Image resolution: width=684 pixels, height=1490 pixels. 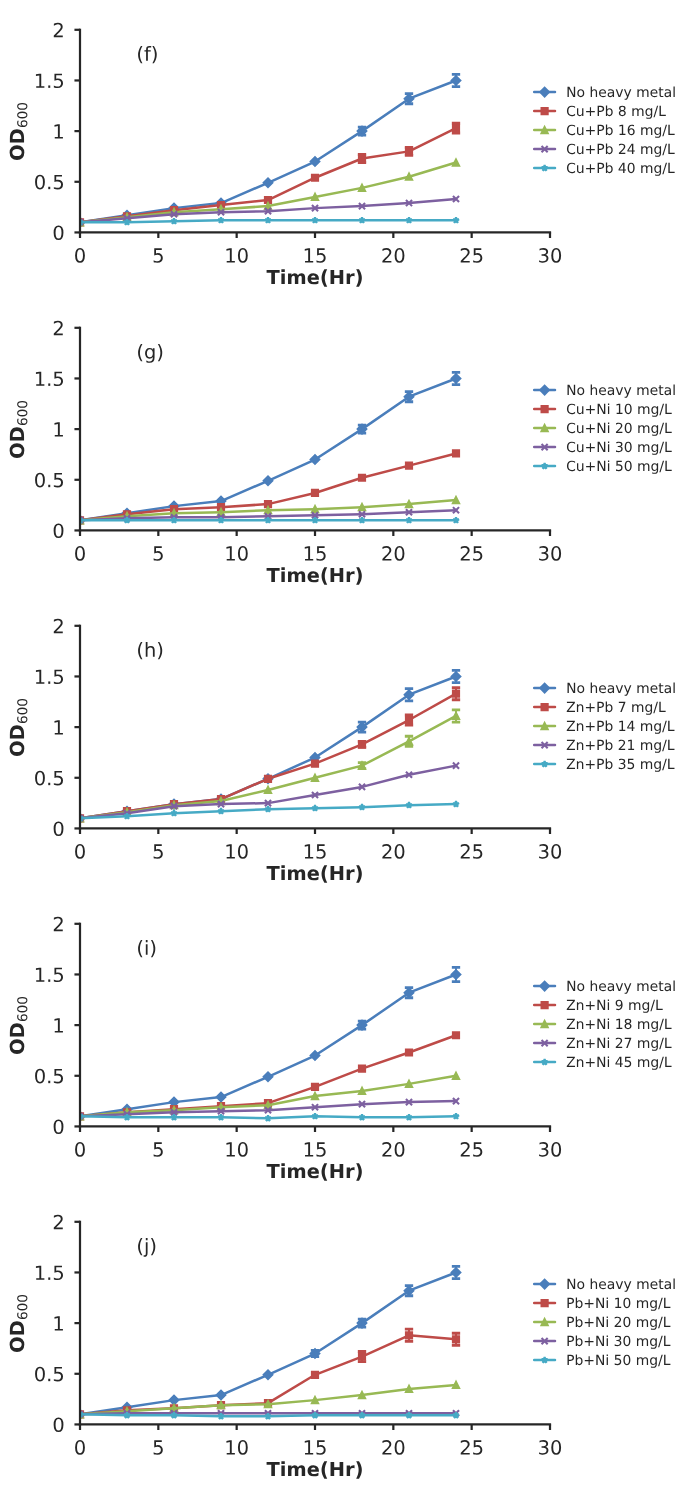 What do you see at coordinates (147, 55) in the screenshot?
I see `text: (f)` at bounding box center [147, 55].